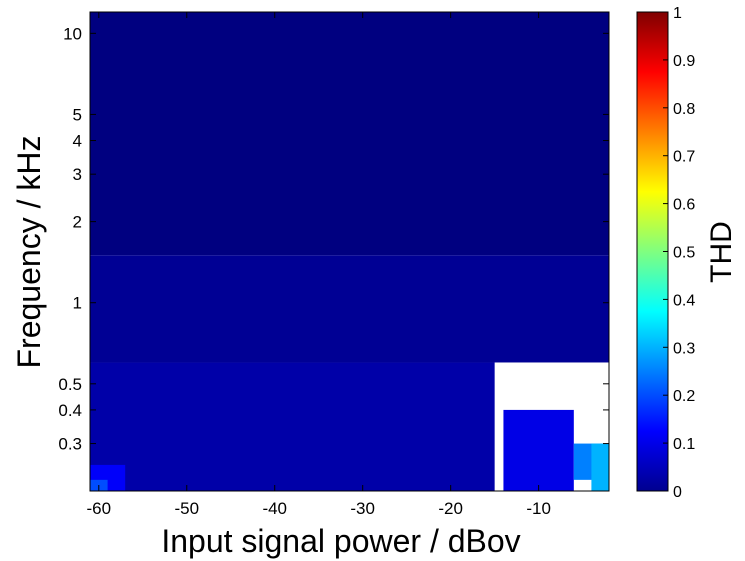 Image resolution: width=745 pixels, height=561 pixels. Describe the element at coordinates (677, 13) in the screenshot. I see `colorbar-tick-label: 1` at that location.